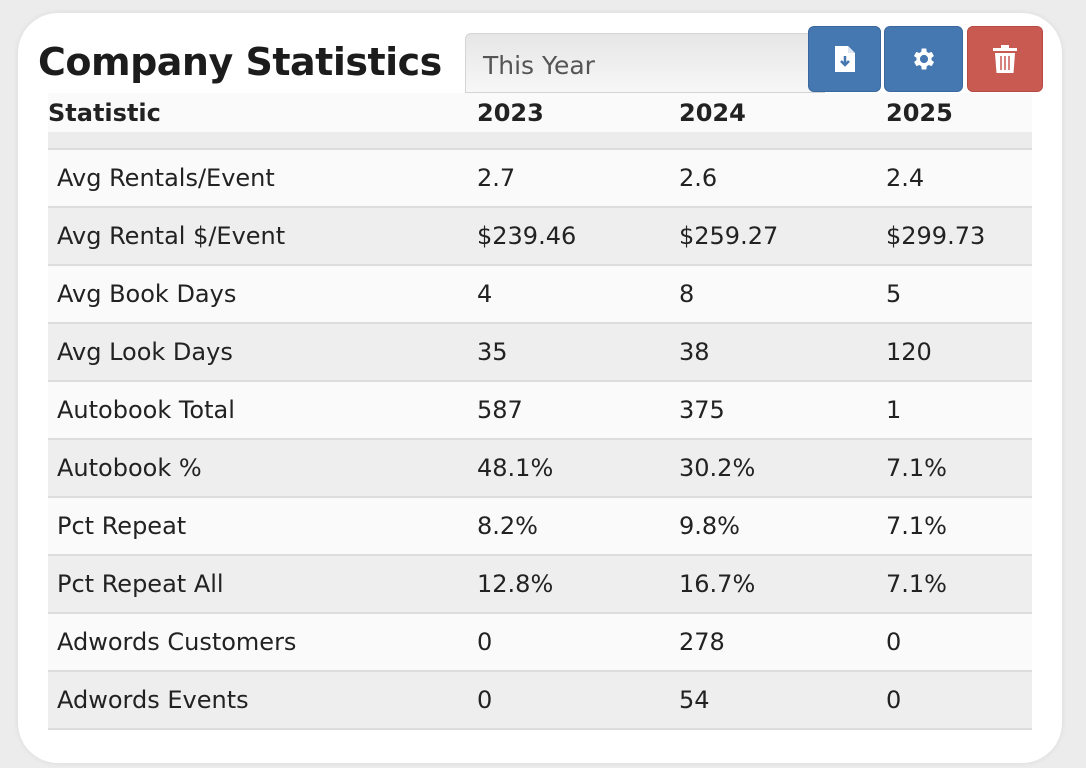 The height and width of the screenshot is (768, 1086). Describe the element at coordinates (782, 178) in the screenshot. I see `statistic-value: 2.6` at that location.